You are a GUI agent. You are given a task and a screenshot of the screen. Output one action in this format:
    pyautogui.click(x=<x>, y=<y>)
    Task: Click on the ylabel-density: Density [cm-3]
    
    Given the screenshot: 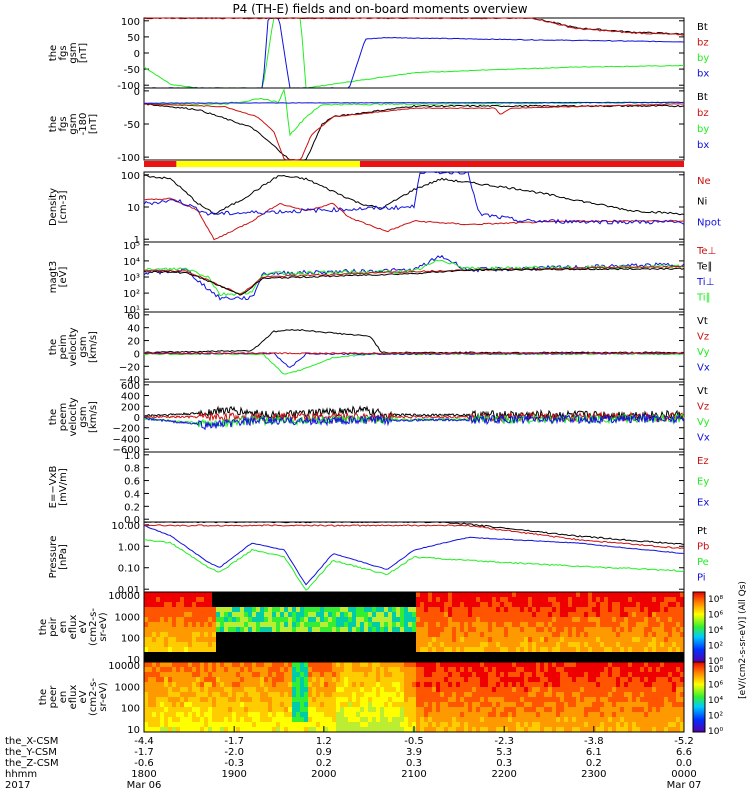 What is the action you would take?
    pyautogui.click(x=58, y=207)
    